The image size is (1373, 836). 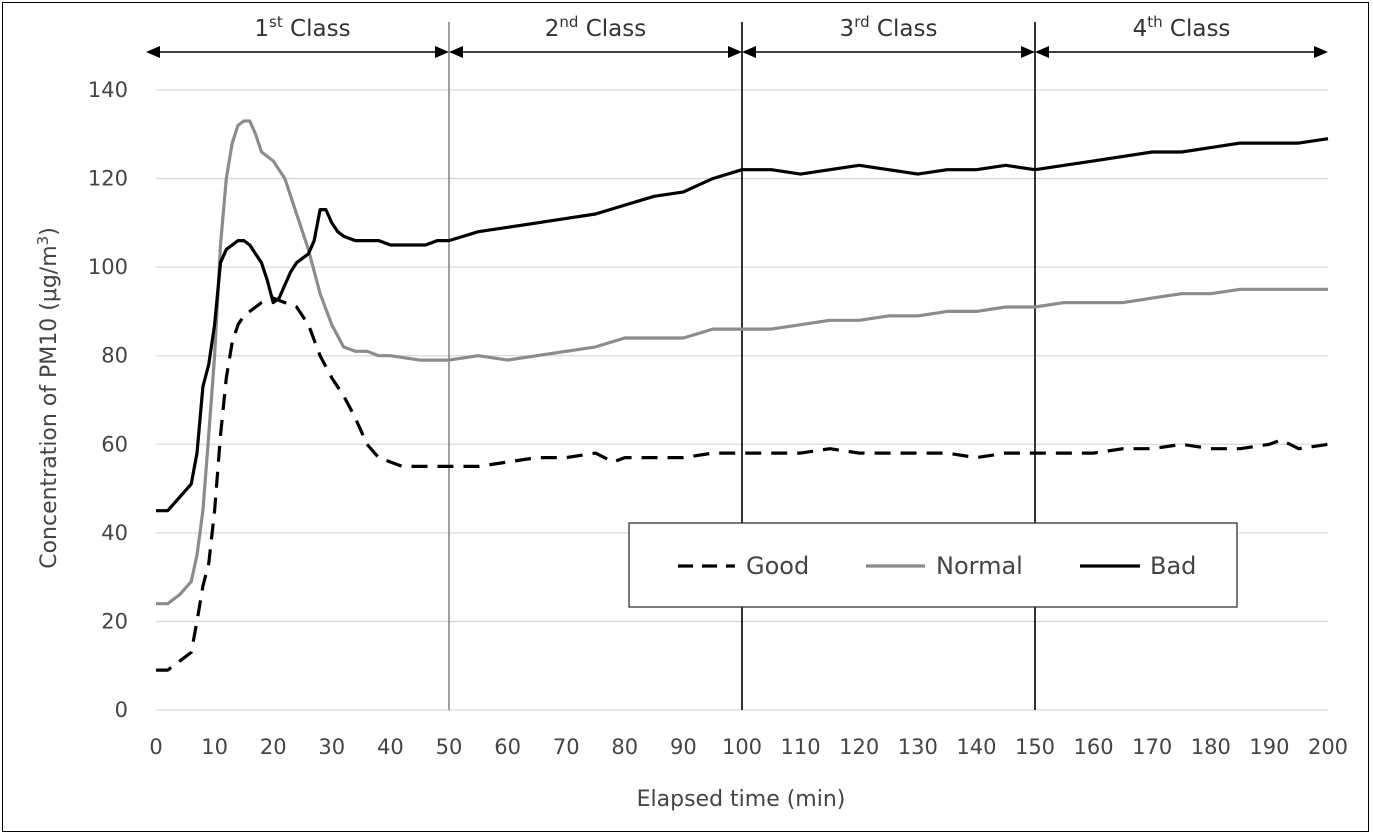 I want to click on x-tick-label: 130, so click(x=918, y=747).